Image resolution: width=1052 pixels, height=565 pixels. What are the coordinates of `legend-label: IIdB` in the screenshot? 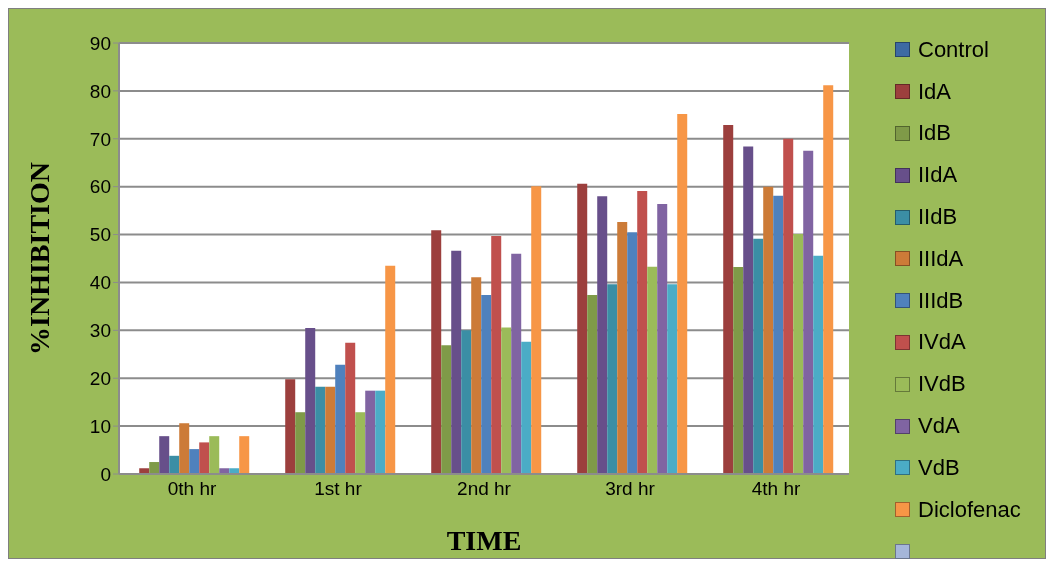 It's located at (938, 217).